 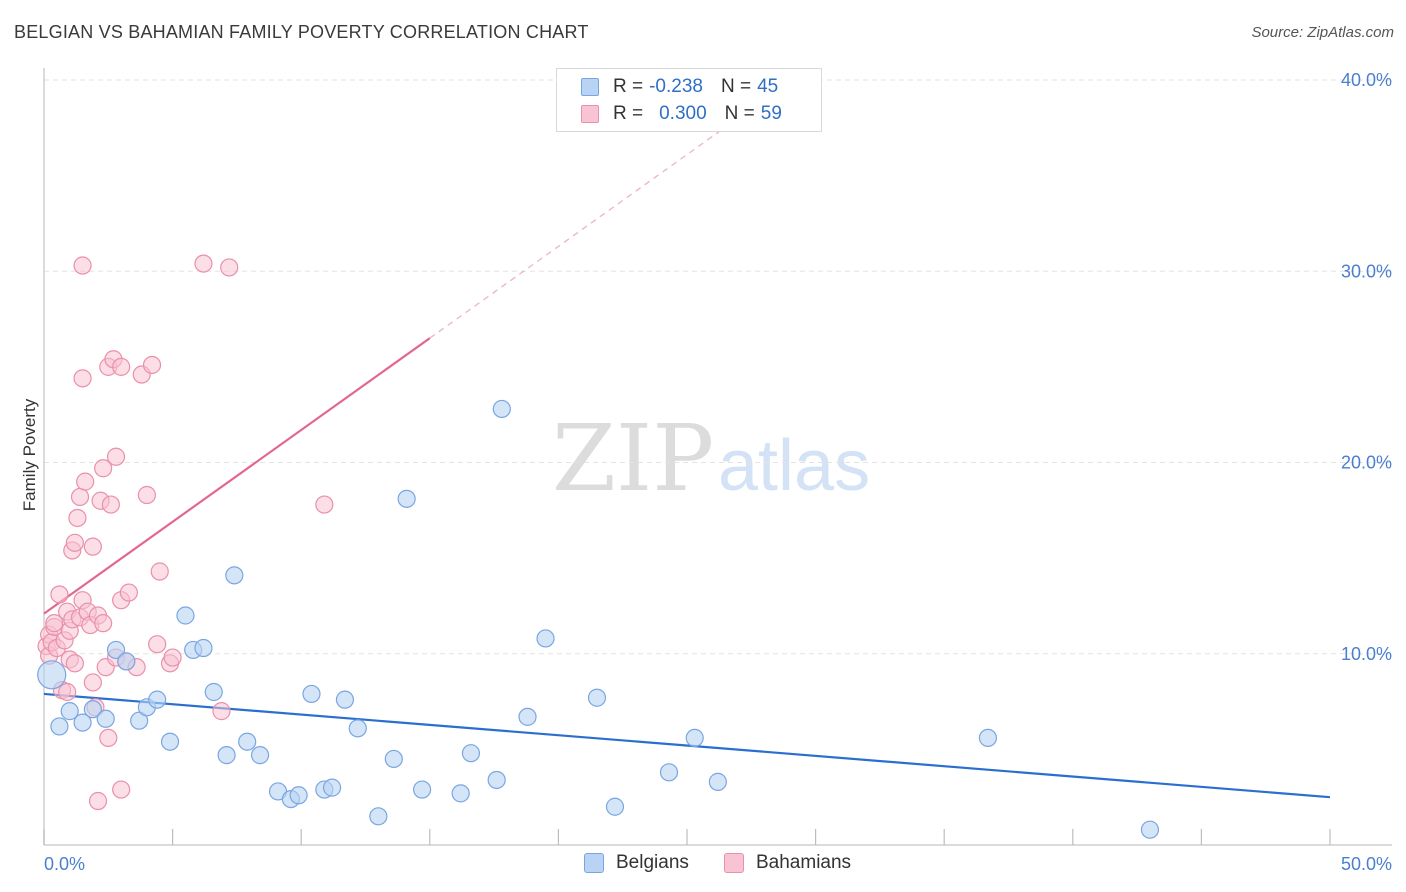 What do you see at coordinates (29, 454) in the screenshot?
I see `y-axis-label: Family Poverty` at bounding box center [29, 454].